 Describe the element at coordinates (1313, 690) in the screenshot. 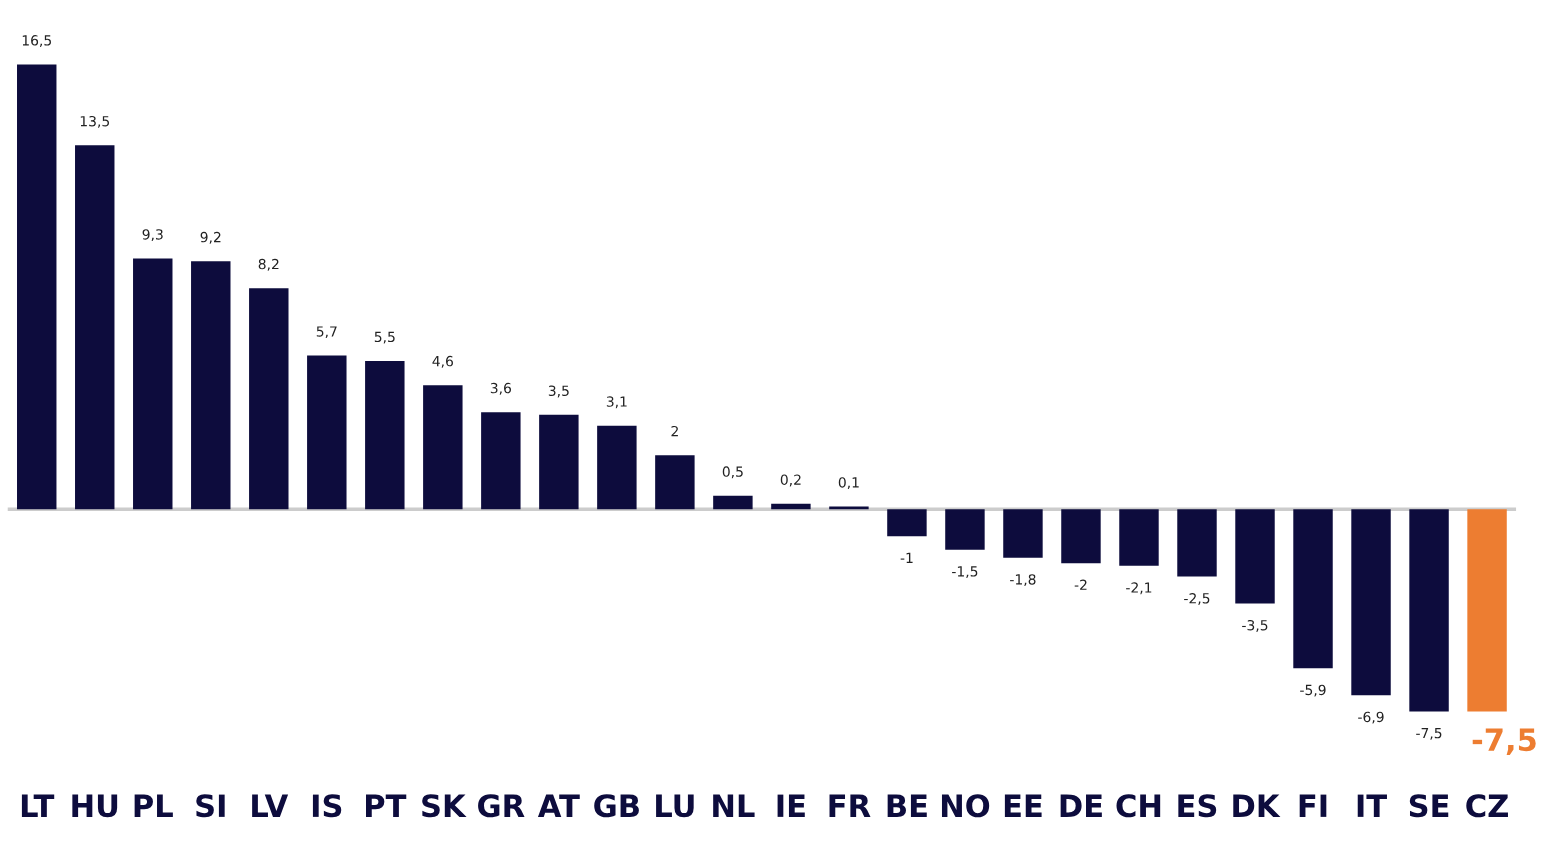

I see `data-label: -5,9` at that location.